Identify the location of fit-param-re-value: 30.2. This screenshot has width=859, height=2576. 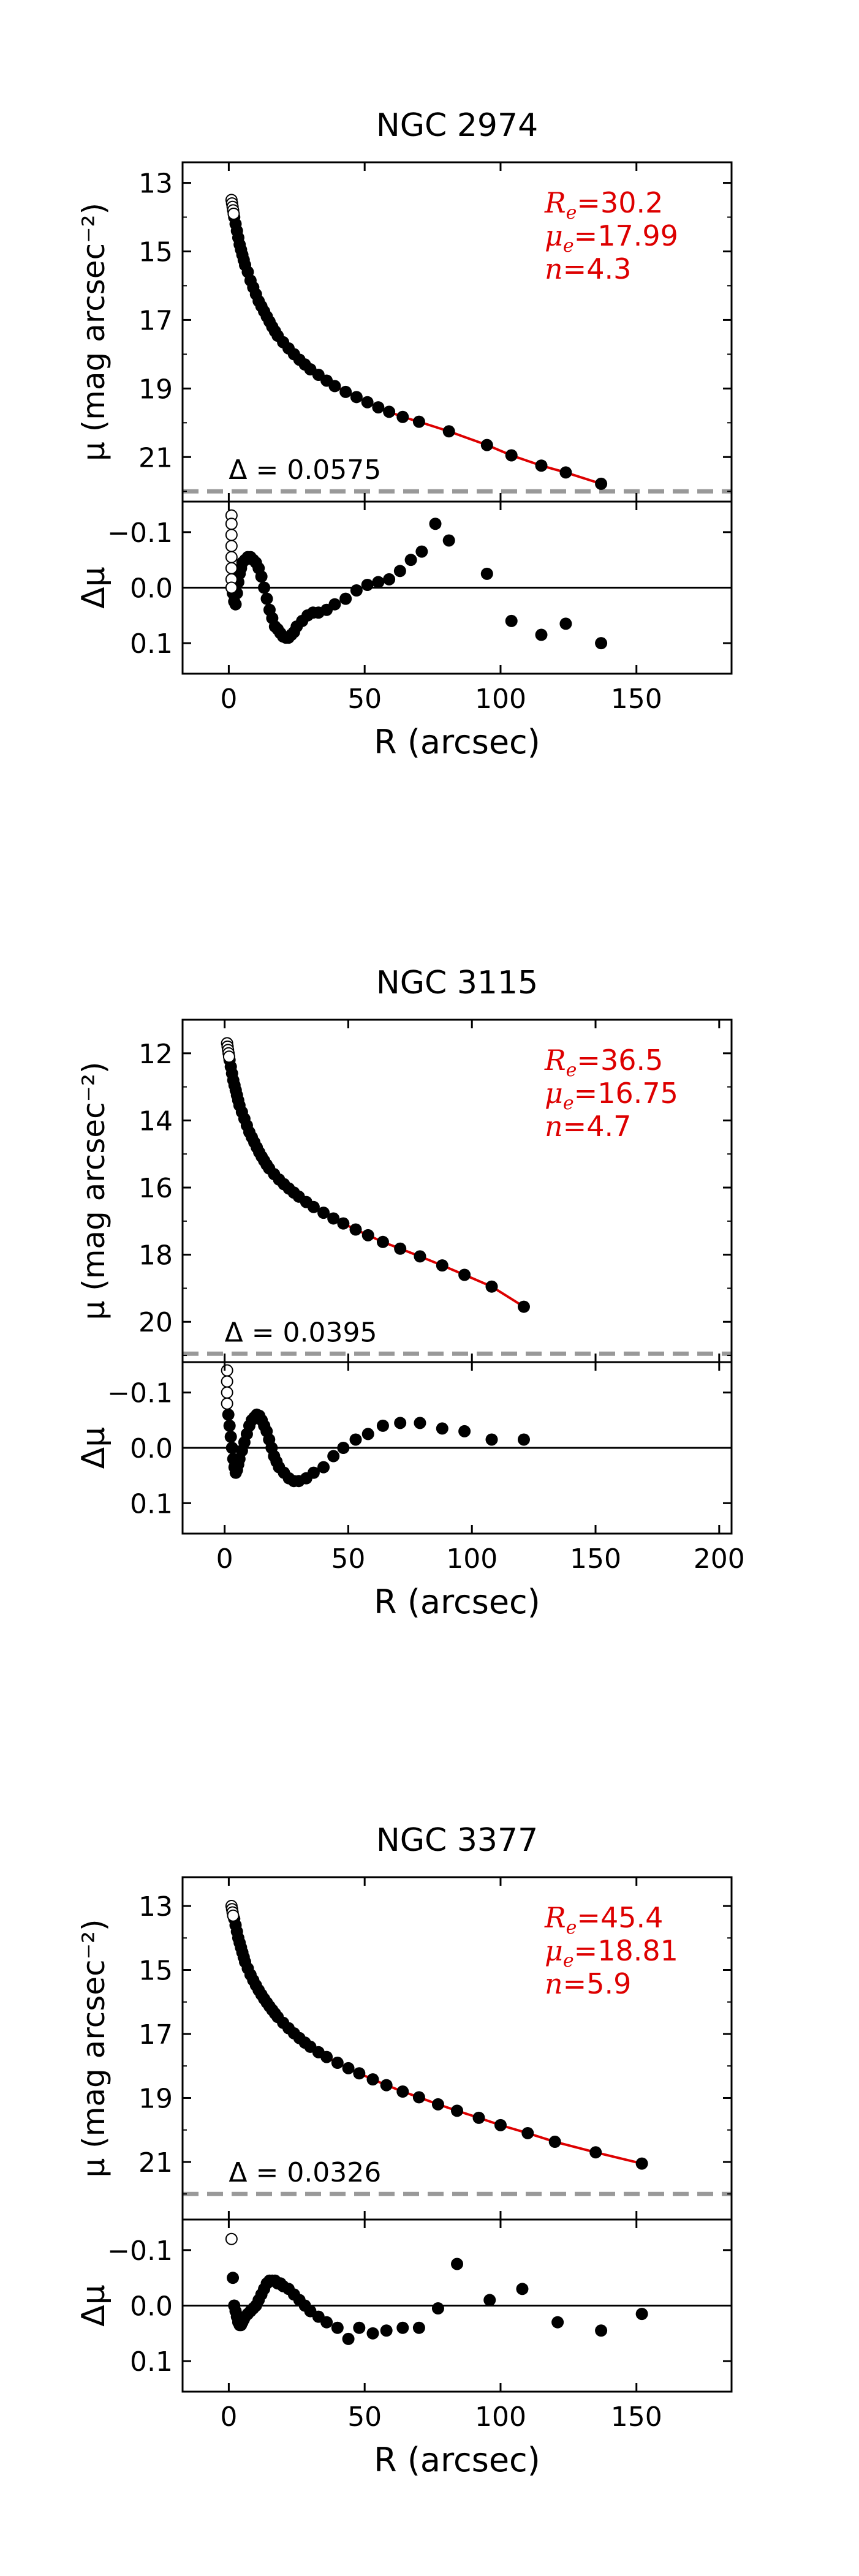
(632, 202).